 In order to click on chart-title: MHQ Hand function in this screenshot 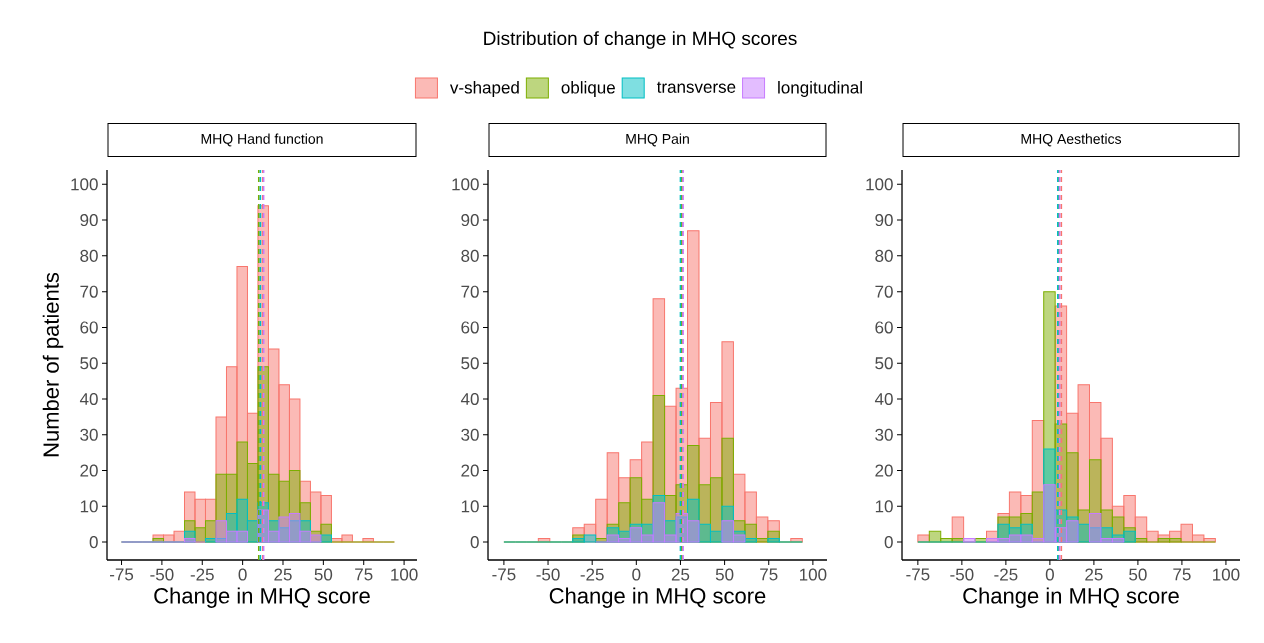, I will do `click(262, 140)`.